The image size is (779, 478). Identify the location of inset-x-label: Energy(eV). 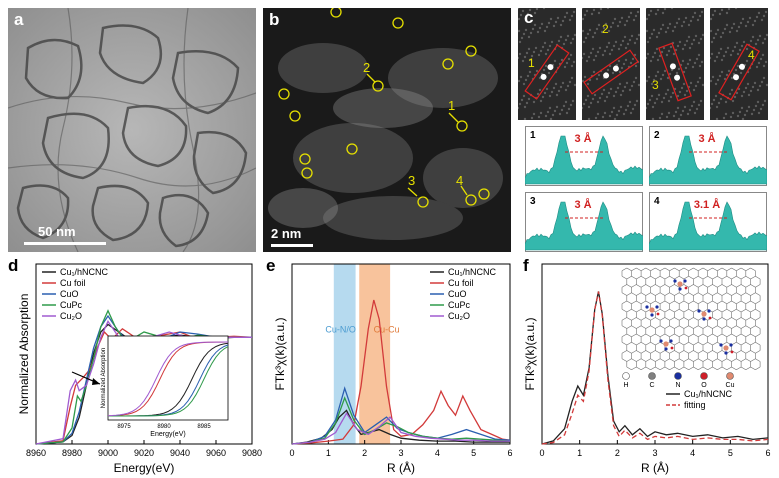
(167, 434).